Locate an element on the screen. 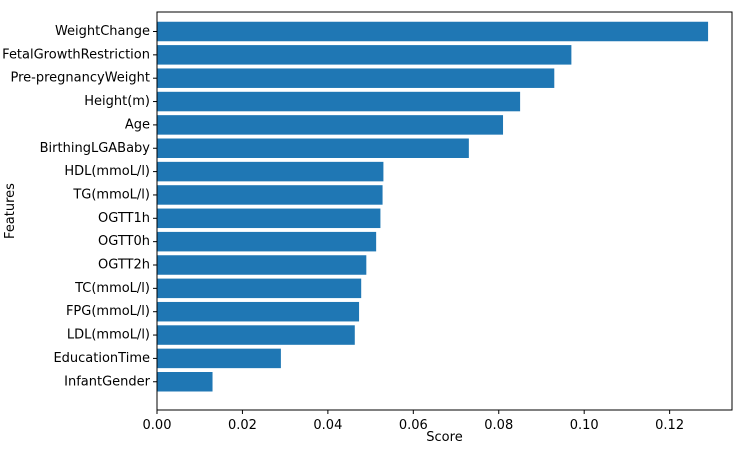 The width and height of the screenshot is (737, 449). x-tick-label: 0.04 is located at coordinates (327, 425).